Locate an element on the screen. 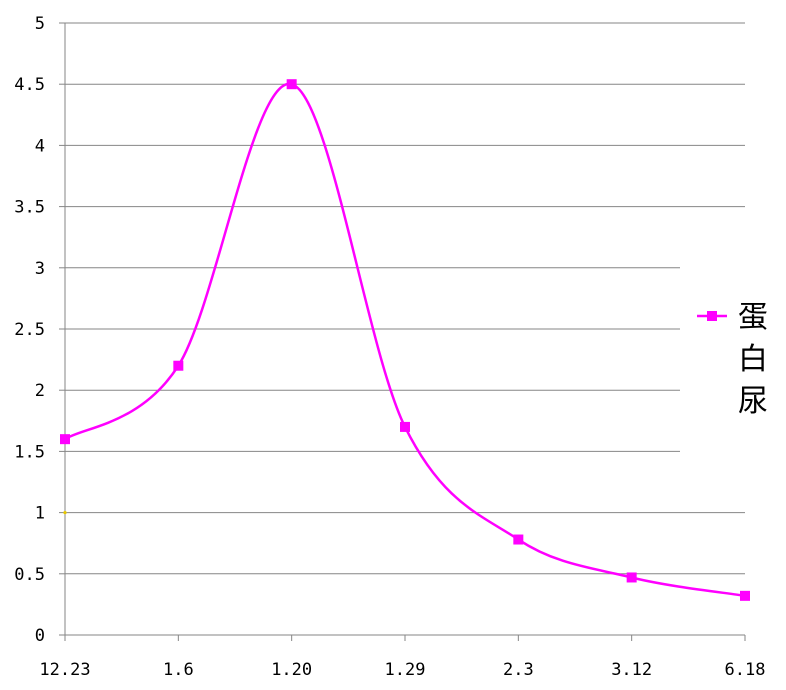  axis-dot is located at coordinates (65, 512).